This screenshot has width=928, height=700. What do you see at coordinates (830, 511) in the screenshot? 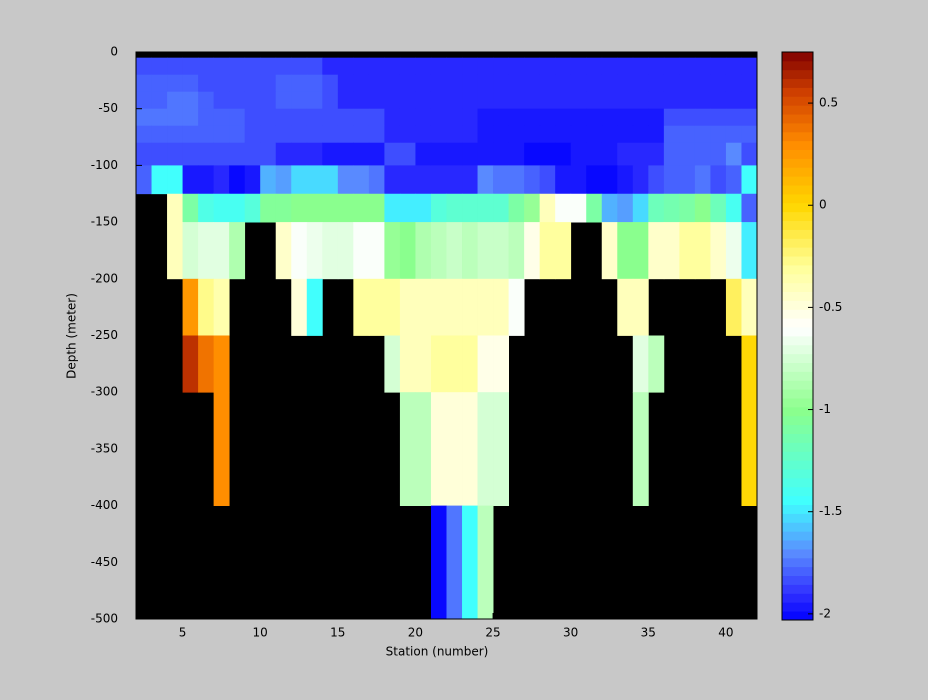
I see `colorbar-tick-label: -1.5` at bounding box center [830, 511].